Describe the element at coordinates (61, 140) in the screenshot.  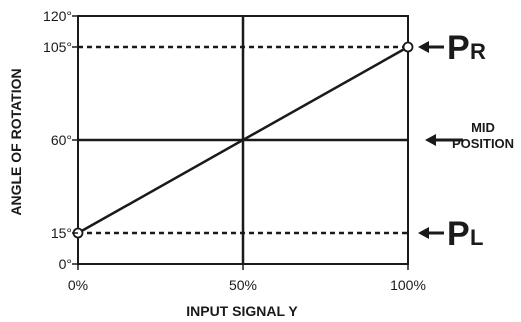
I see `y-tick-label: 60°` at that location.